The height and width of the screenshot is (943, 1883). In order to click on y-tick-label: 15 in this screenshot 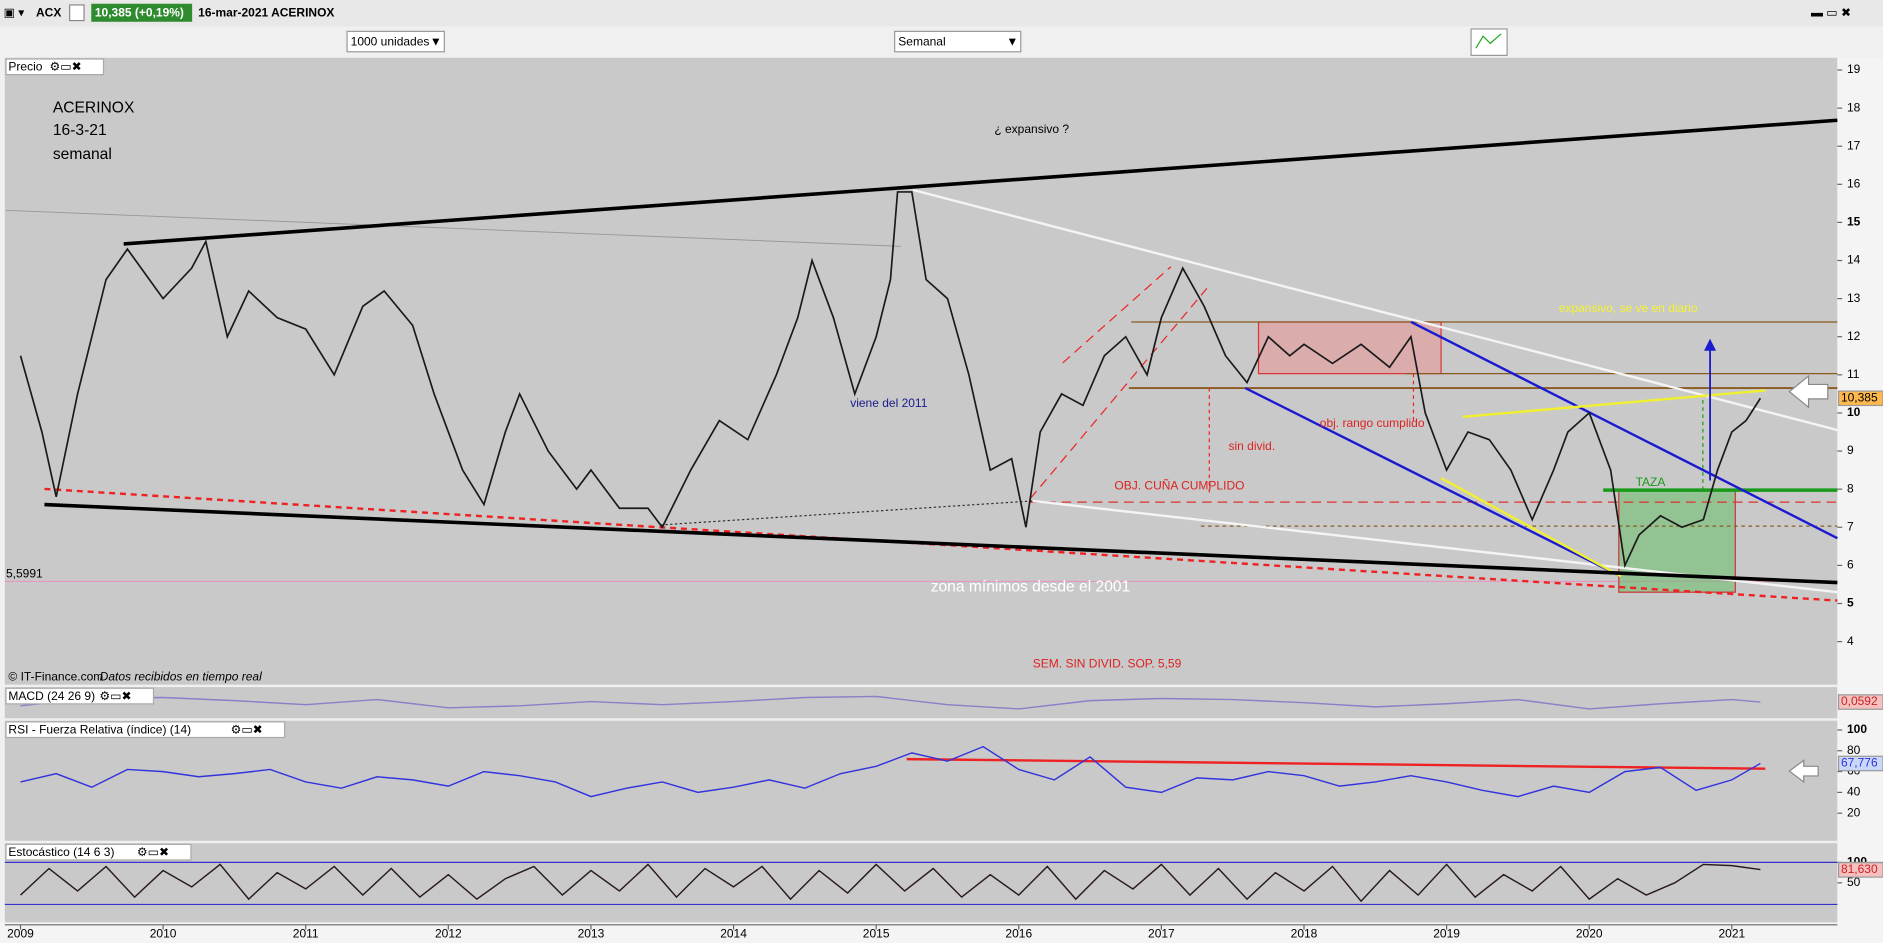, I will do `click(1854, 222)`.